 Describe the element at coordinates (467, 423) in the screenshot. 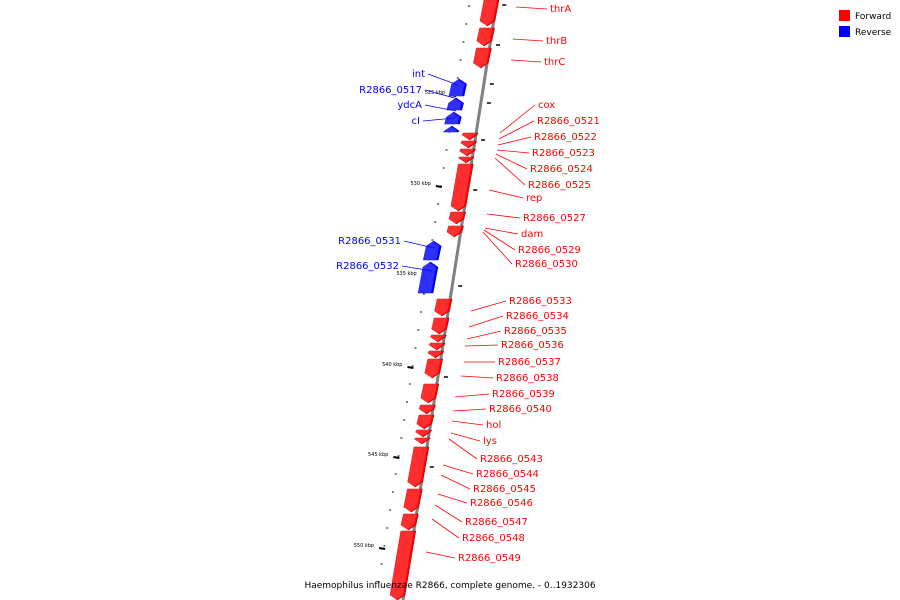

I see `connector-hol` at that location.